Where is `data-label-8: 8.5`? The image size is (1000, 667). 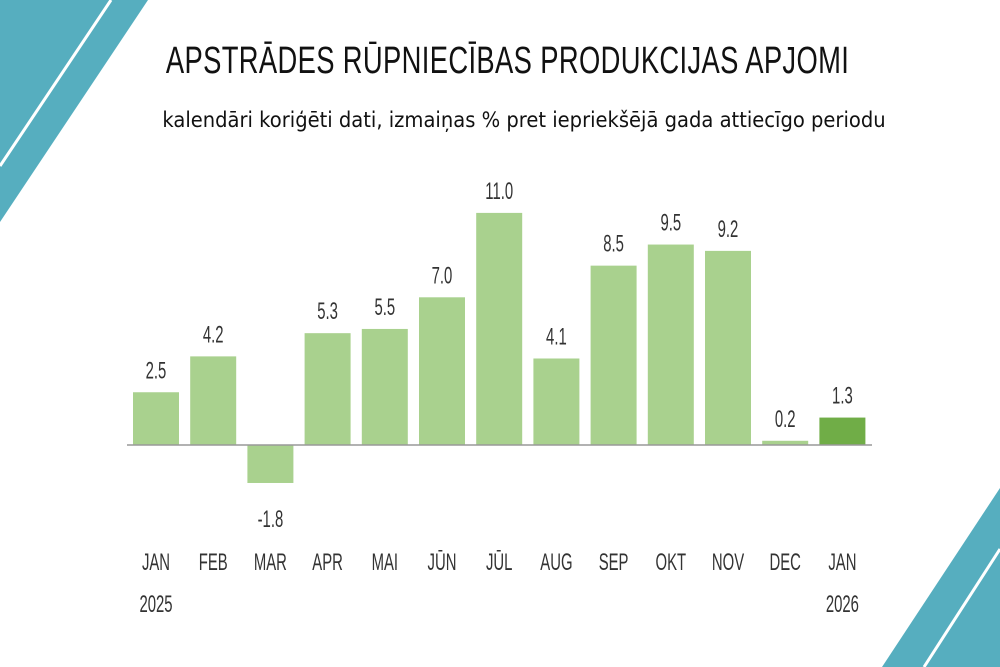
data-label-8: 8.5 is located at coordinates (613, 244).